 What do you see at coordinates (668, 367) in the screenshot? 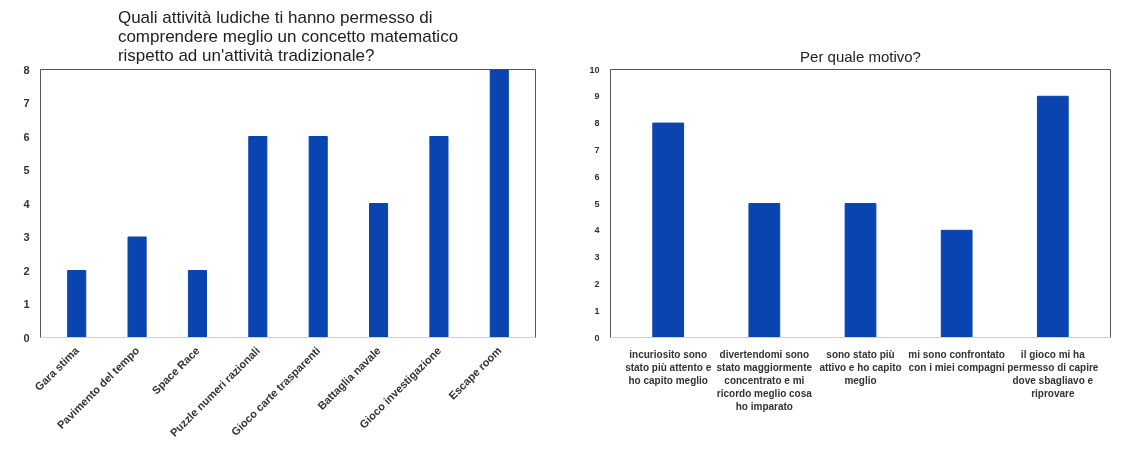
I see `x-tick-label: incuriosito sono stato più attento e ho capito meglio` at bounding box center [668, 367].